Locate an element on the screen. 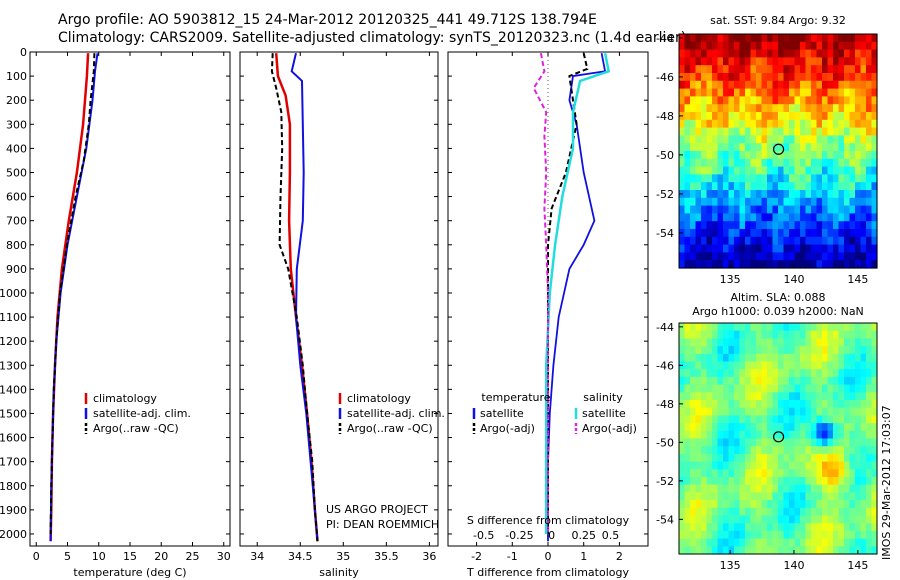 This screenshot has height=580, width=900. temperature-xtick-label: 10 is located at coordinates (99, 556).